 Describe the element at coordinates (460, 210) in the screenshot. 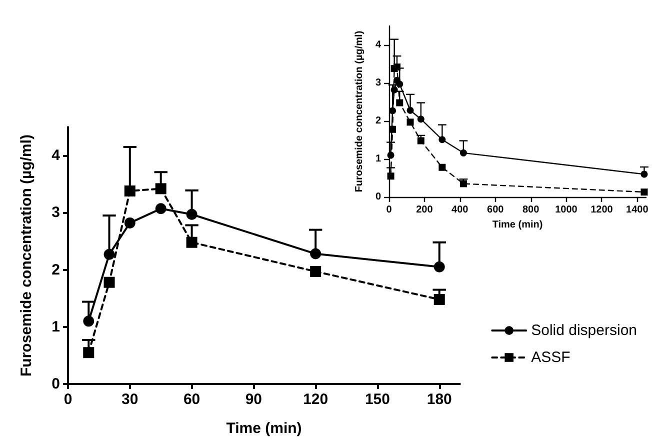

I see `x-tick-label: 400` at that location.